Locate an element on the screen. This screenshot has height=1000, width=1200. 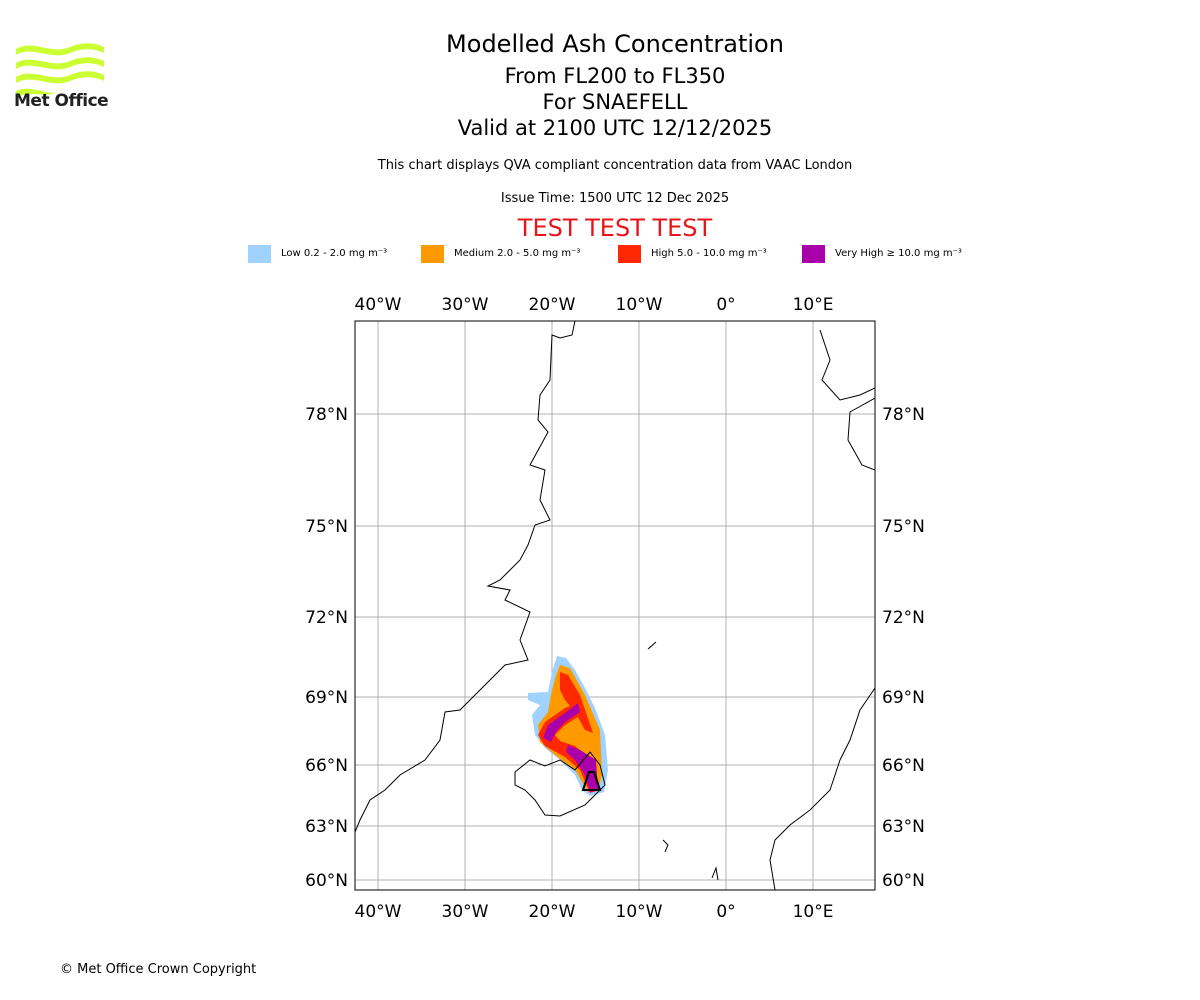
legend-item-high: High 5.0 - 10.0 mg m⁻³ is located at coordinates (692, 253).